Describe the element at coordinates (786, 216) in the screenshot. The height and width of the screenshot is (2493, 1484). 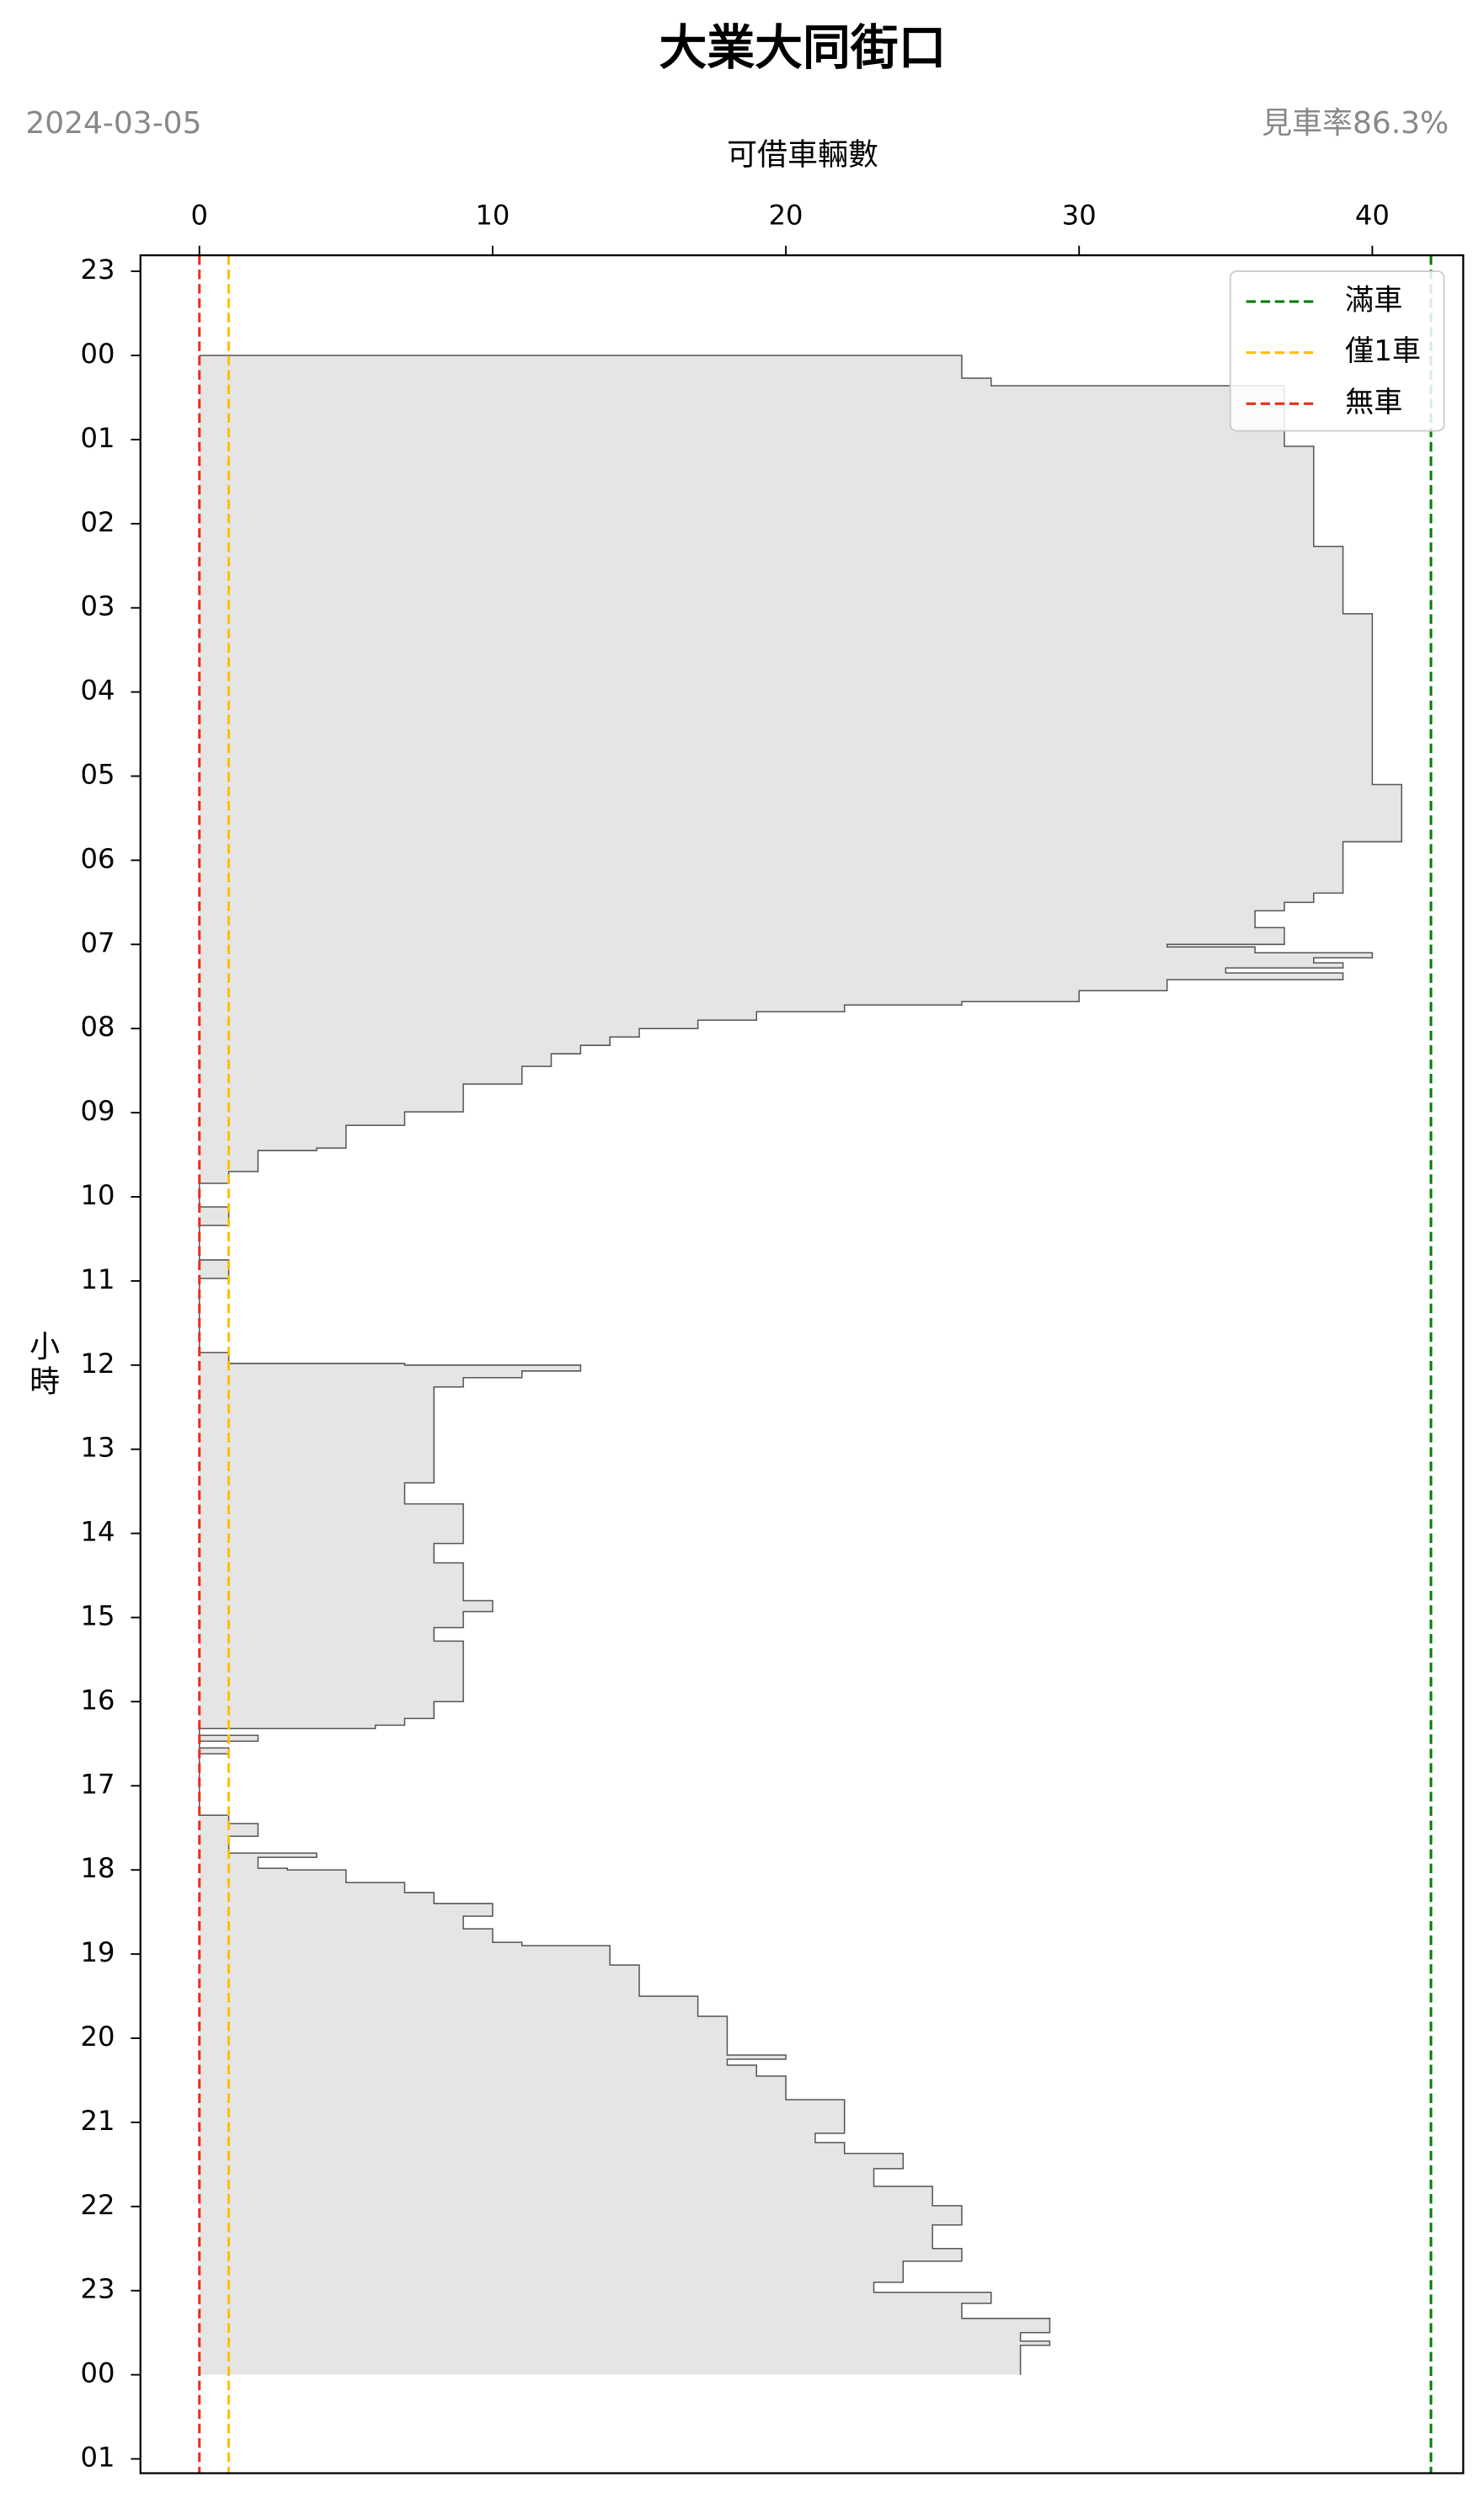
I see `x-tick-label: 20` at that location.